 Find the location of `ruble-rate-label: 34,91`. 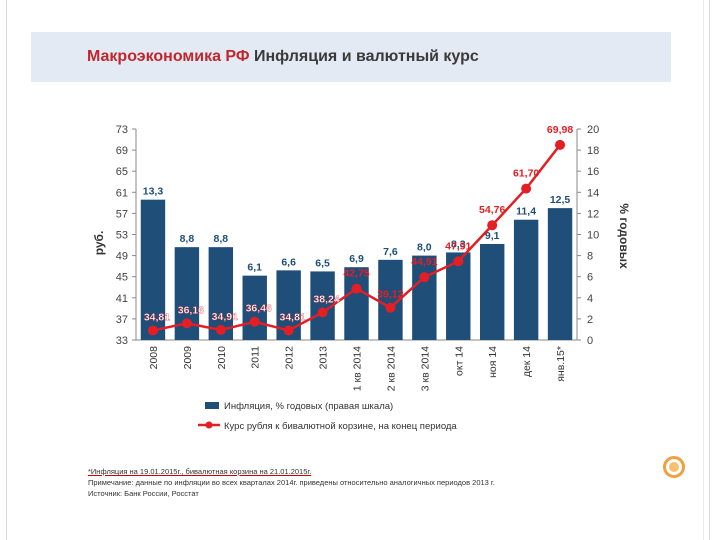

ruble-rate-label: 34,91 is located at coordinates (225, 317).